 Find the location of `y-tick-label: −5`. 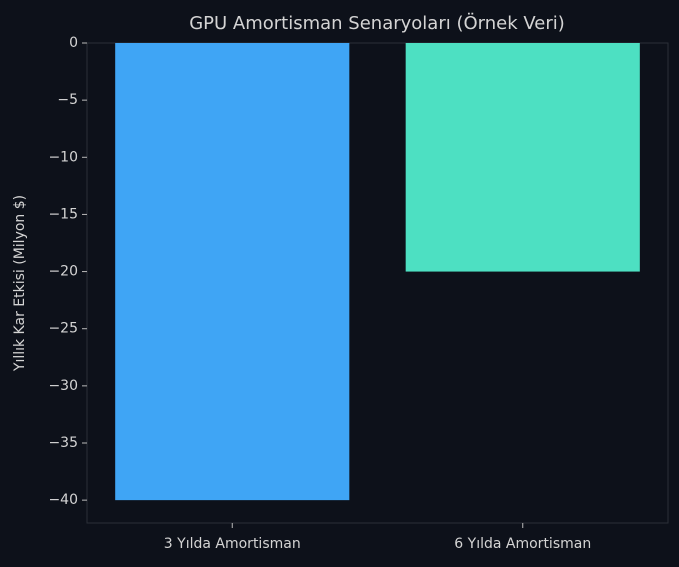

y-tick-label: −5 is located at coordinates (67, 100).